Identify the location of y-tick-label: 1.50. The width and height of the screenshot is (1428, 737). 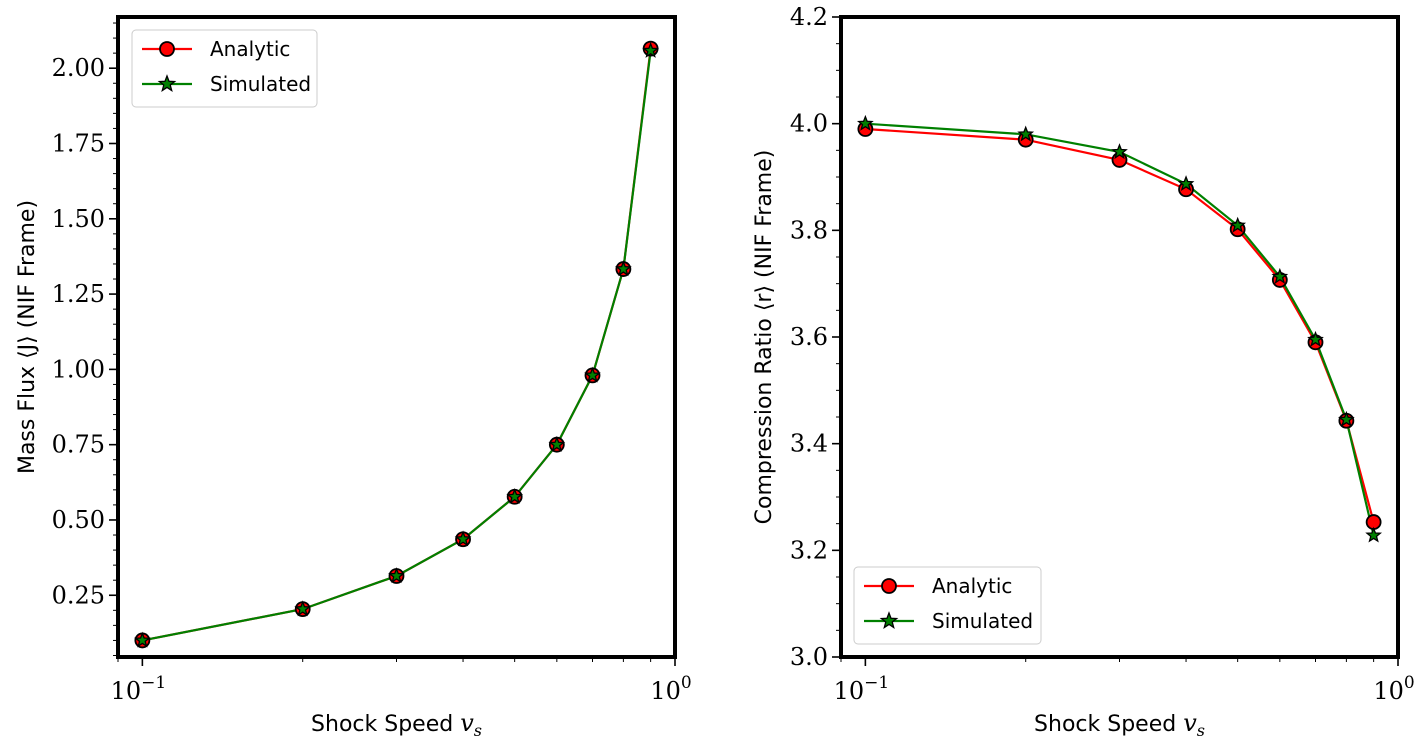
(78, 219).